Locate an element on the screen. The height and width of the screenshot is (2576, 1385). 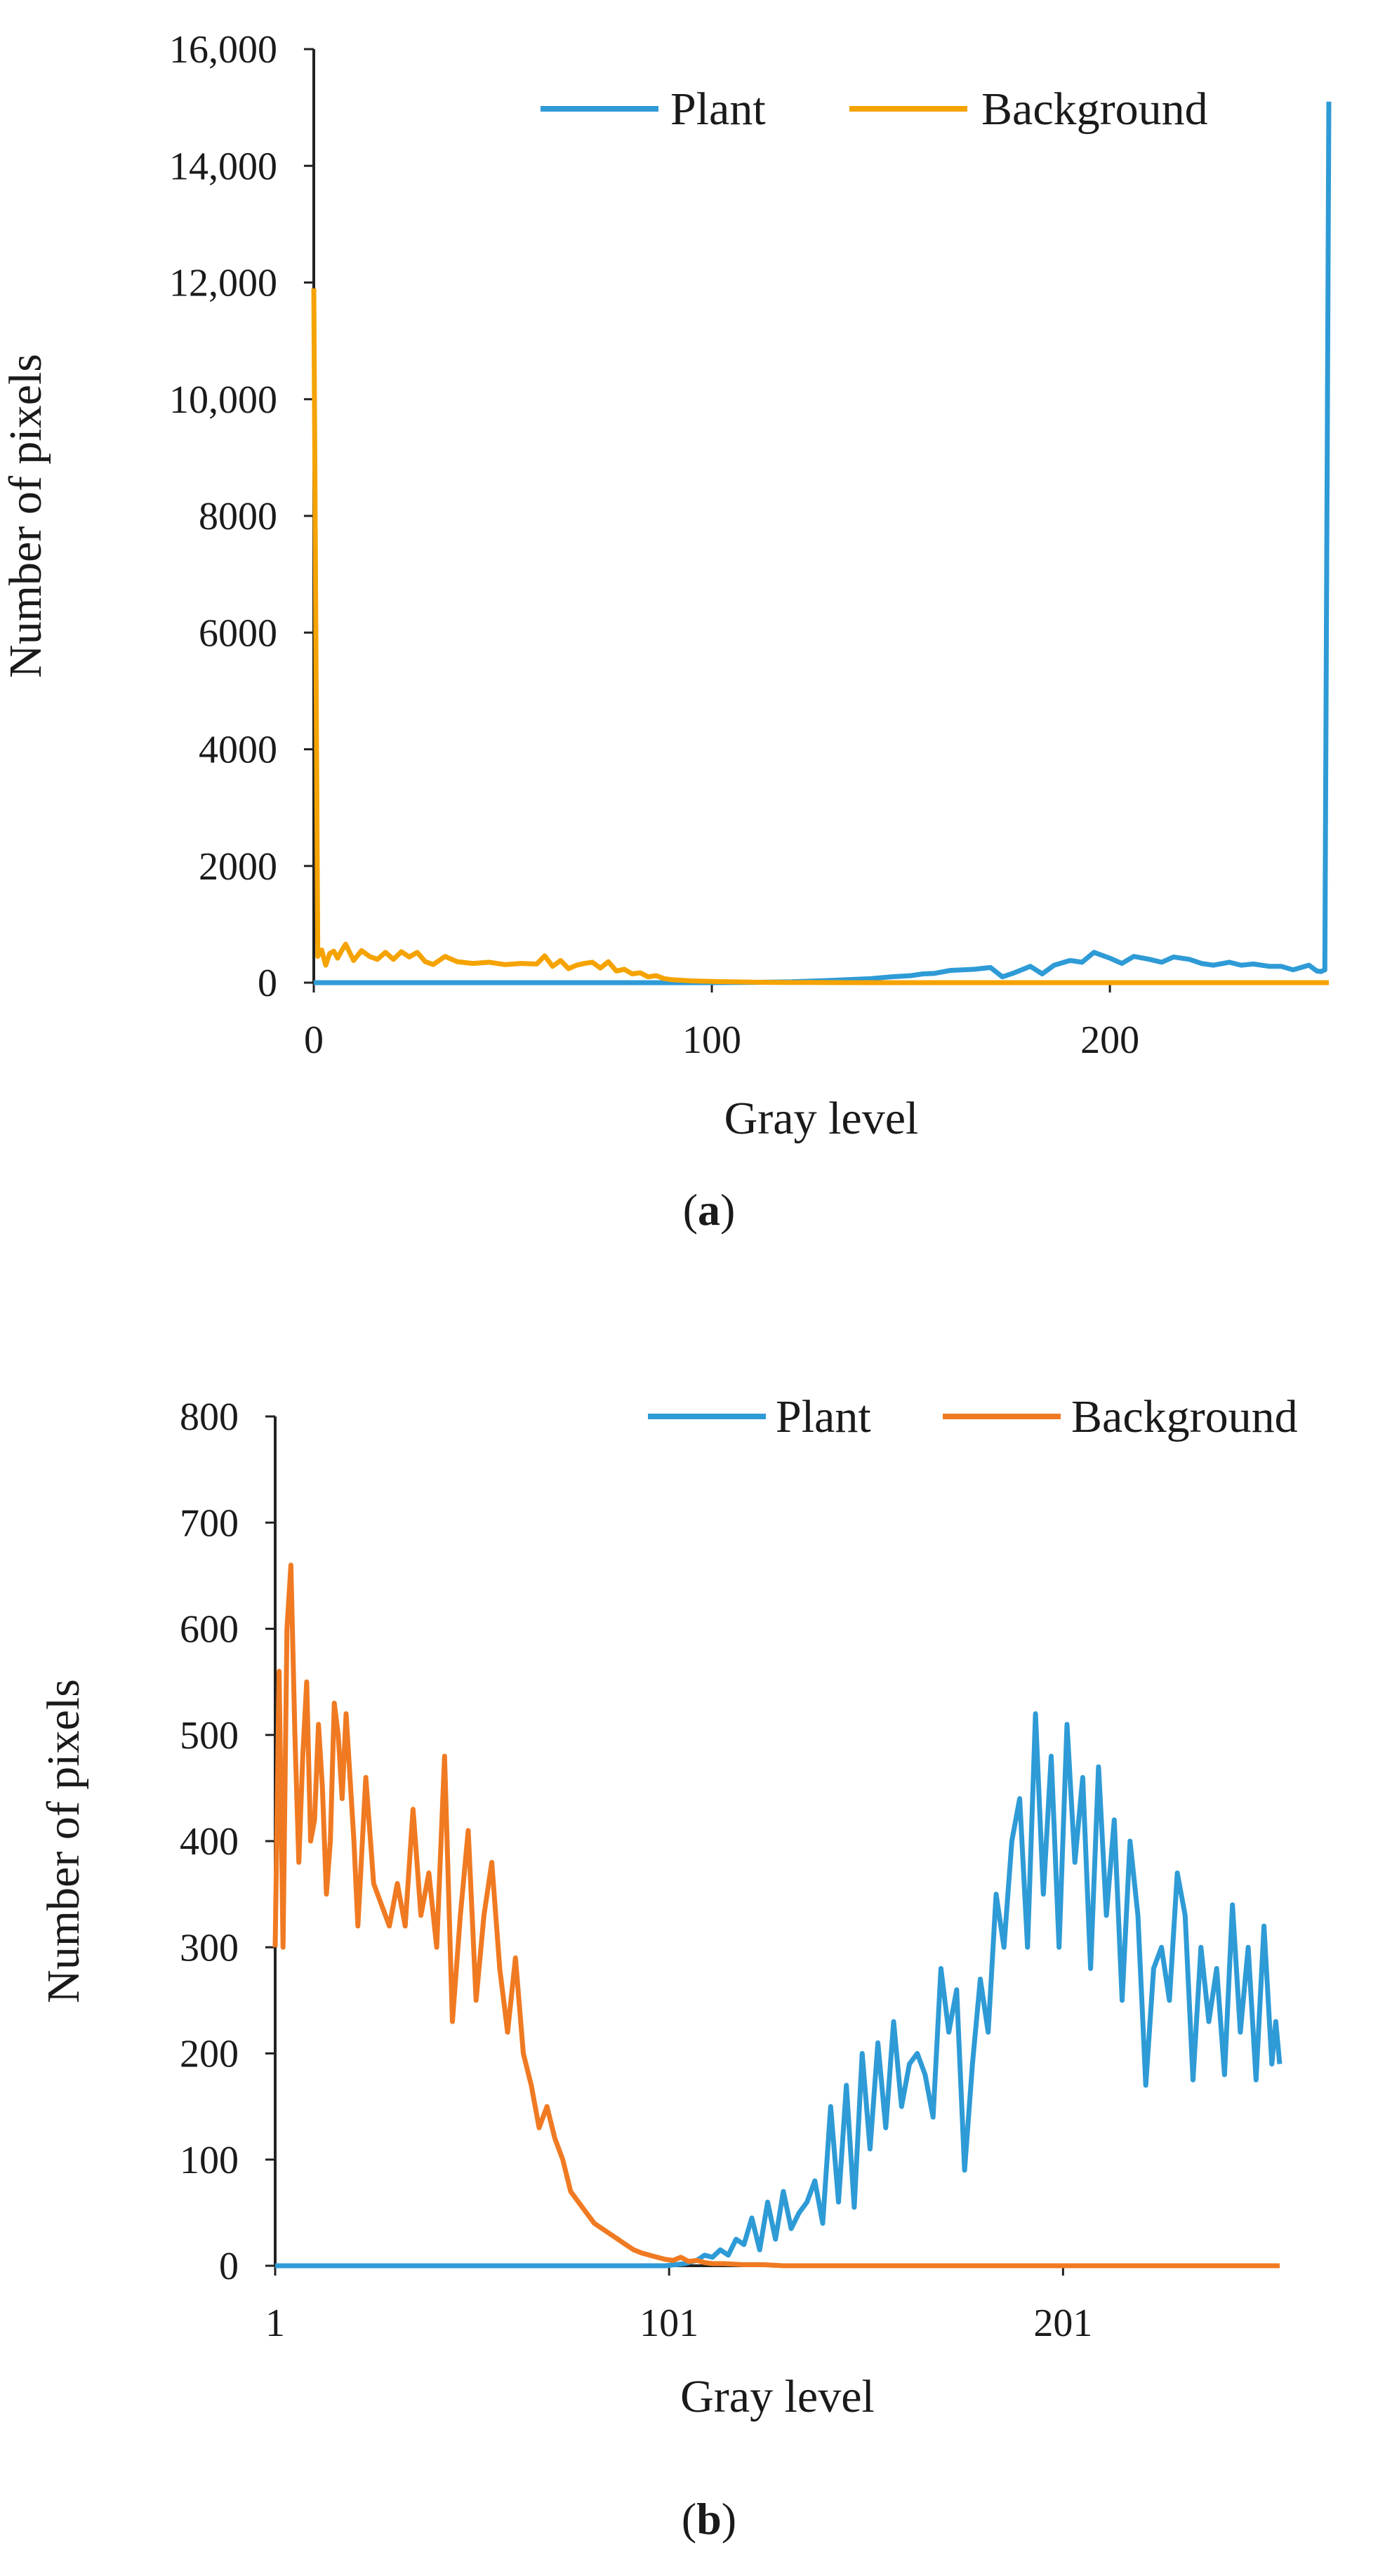
y-tick-label: 8000 is located at coordinates (238, 517).